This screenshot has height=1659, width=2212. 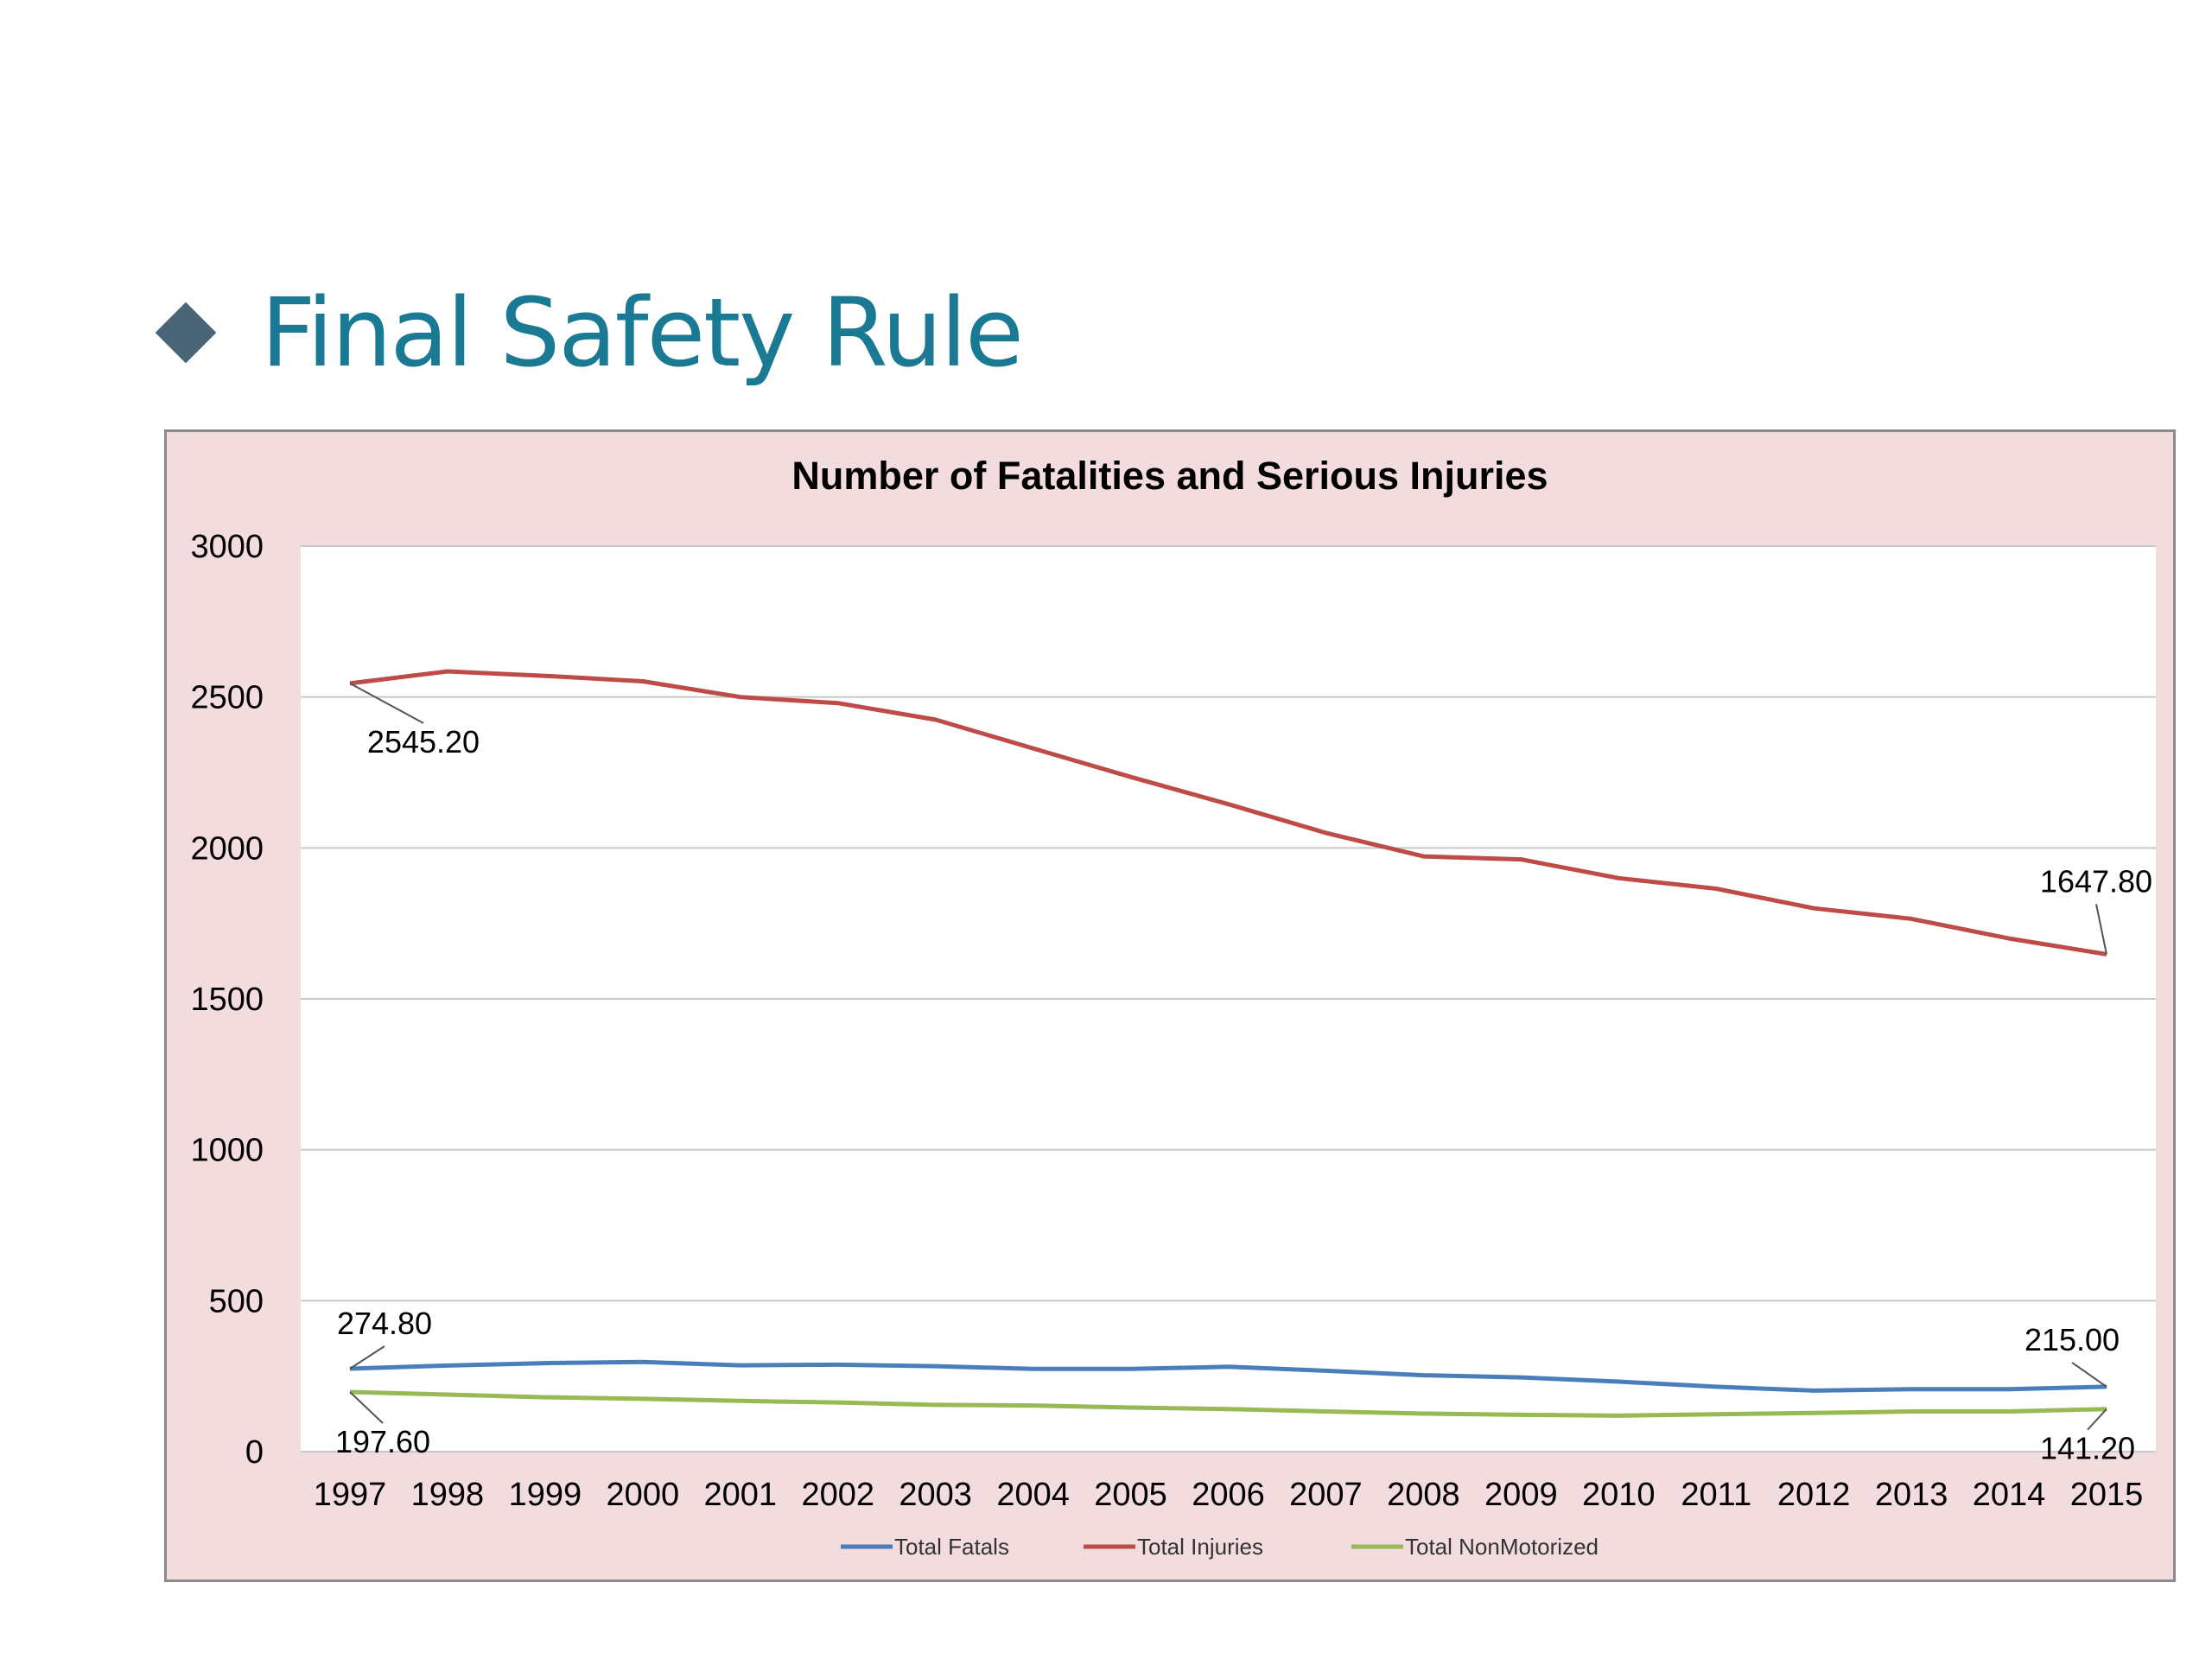 What do you see at coordinates (227, 547) in the screenshot?
I see `y-tick-label: 3000` at bounding box center [227, 547].